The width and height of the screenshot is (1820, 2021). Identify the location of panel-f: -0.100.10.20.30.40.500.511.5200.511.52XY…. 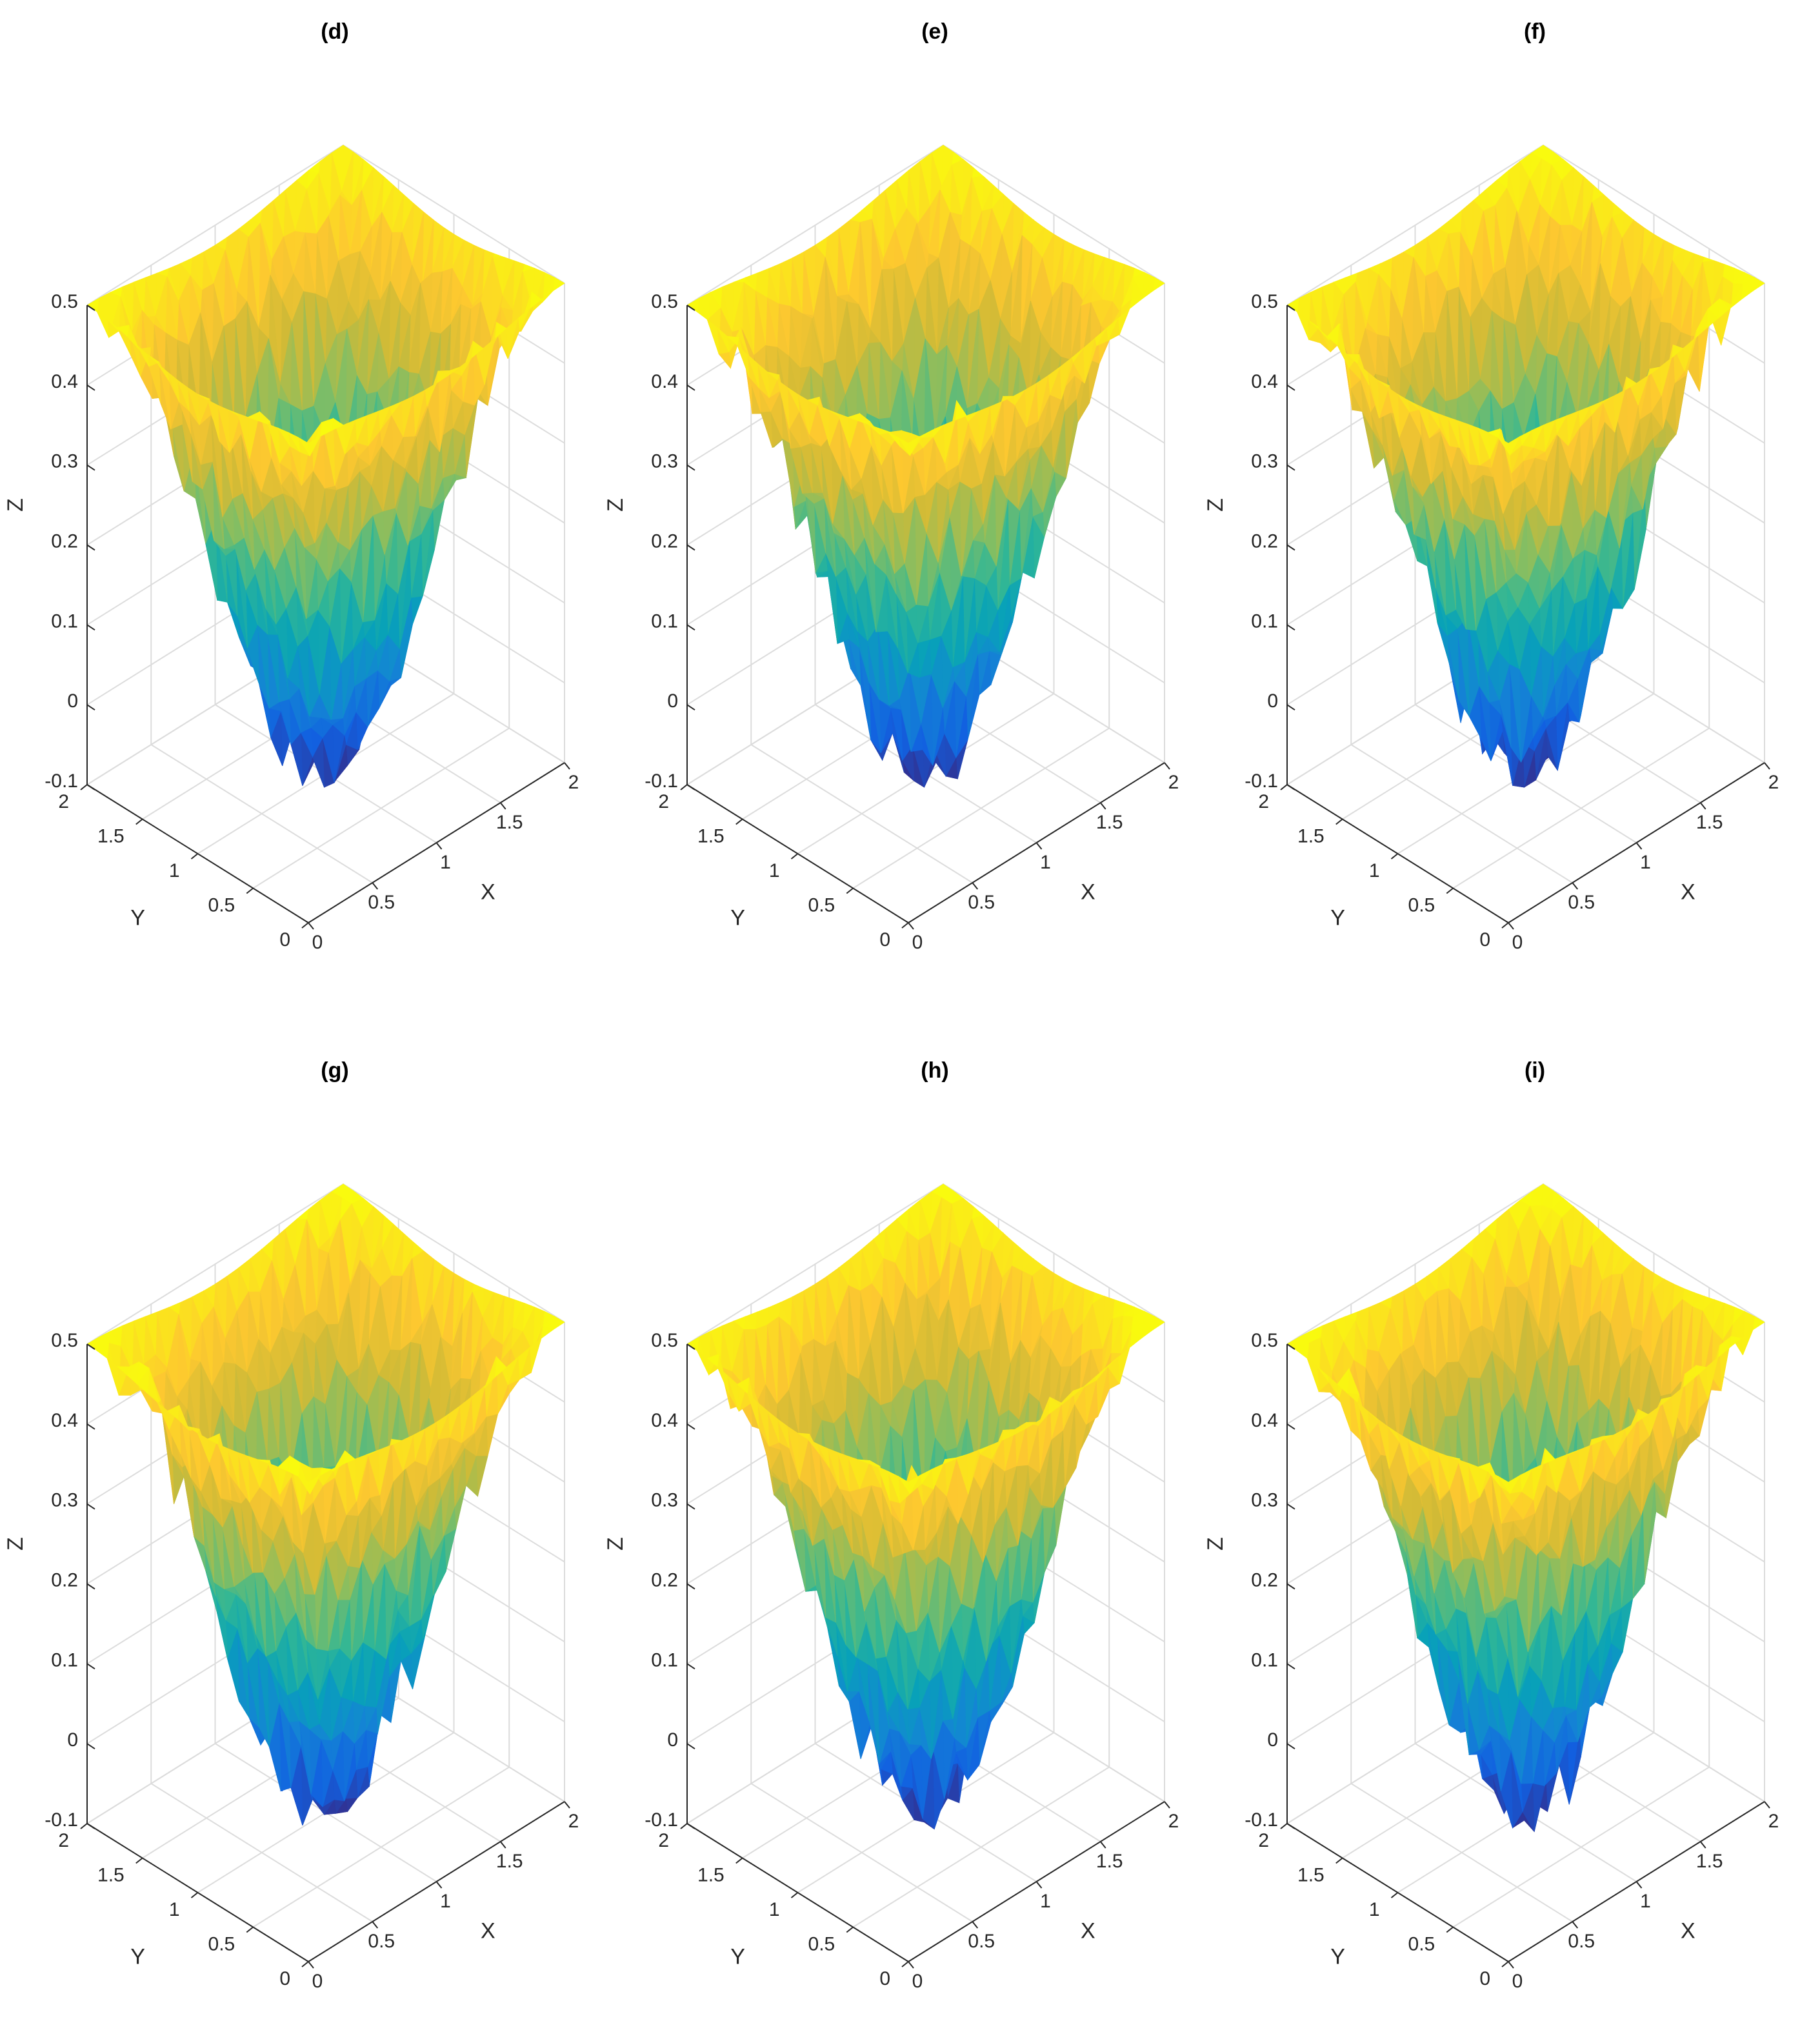
(1491, 486).